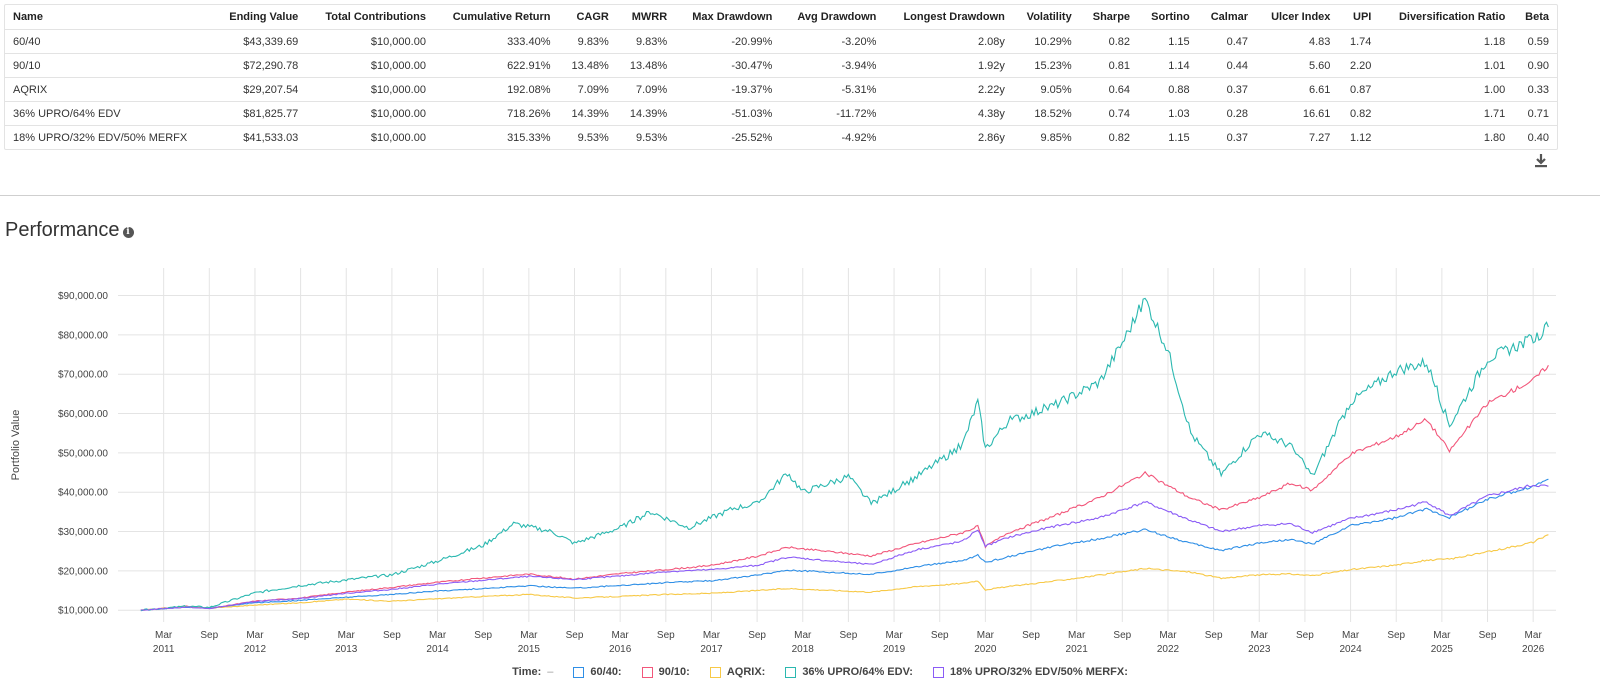 The height and width of the screenshot is (698, 1600). What do you see at coordinates (1046, 89) in the screenshot?
I see `table-cell: 9.05%` at bounding box center [1046, 89].